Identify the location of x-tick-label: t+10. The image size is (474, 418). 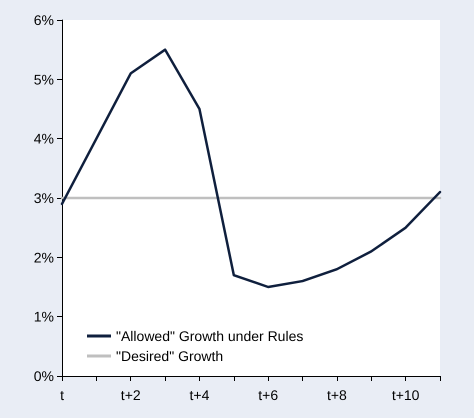
(406, 395).